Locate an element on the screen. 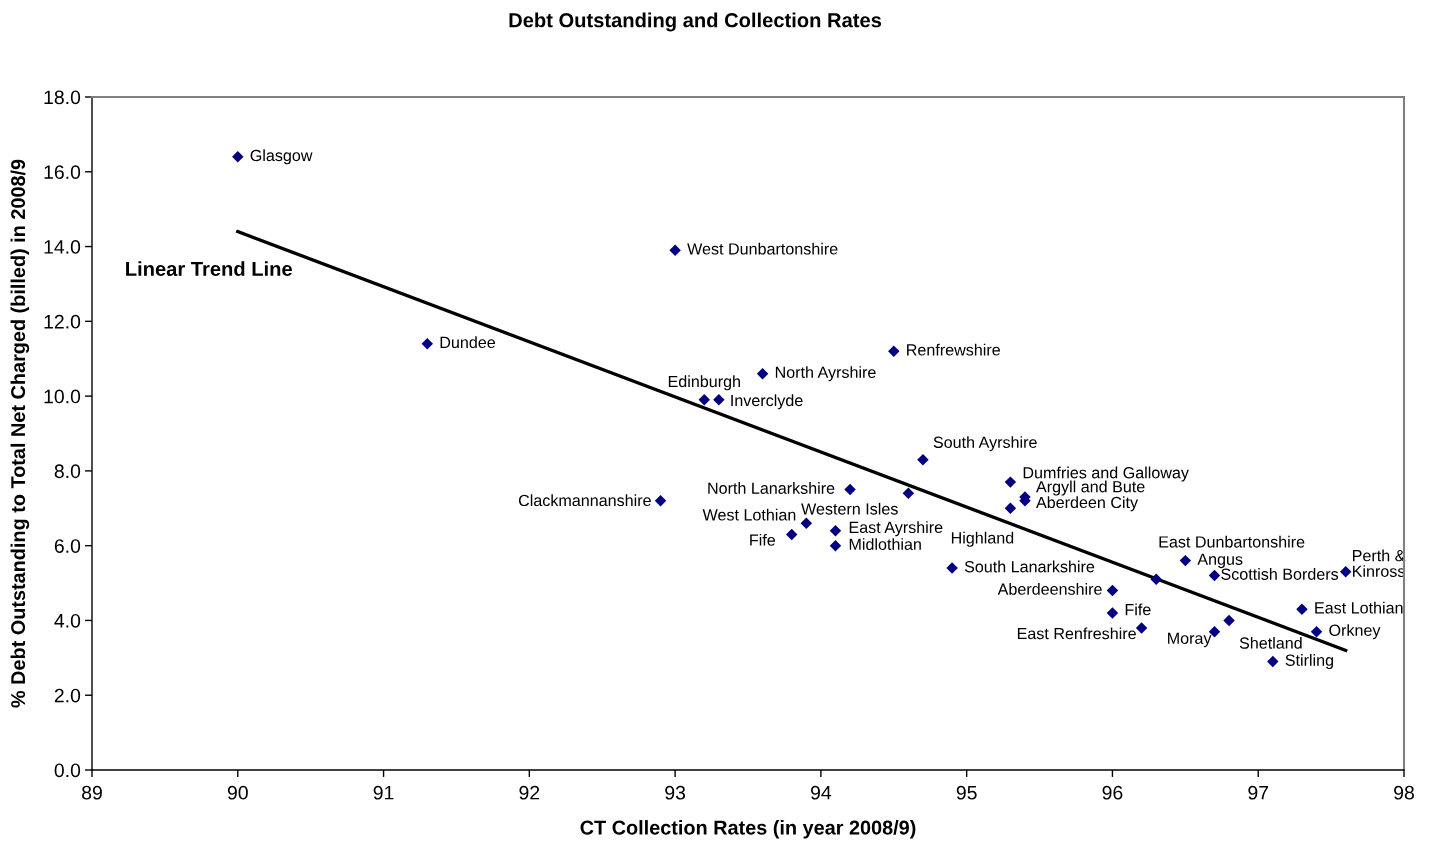  annotation: Edinburgh is located at coordinates (704, 383).